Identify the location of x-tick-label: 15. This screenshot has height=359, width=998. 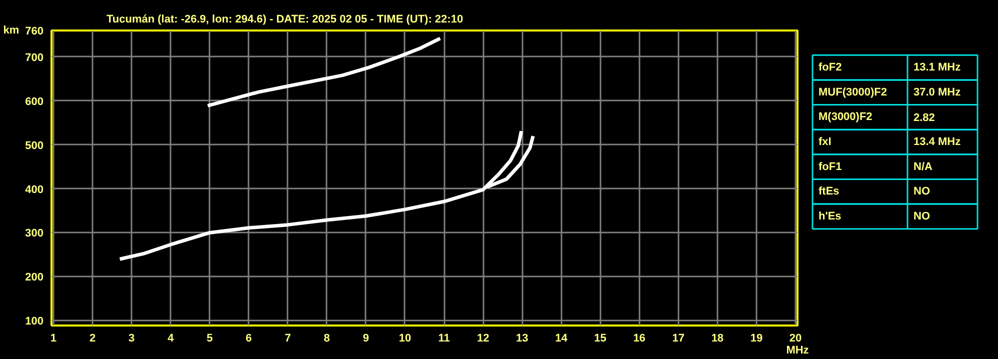
(600, 338).